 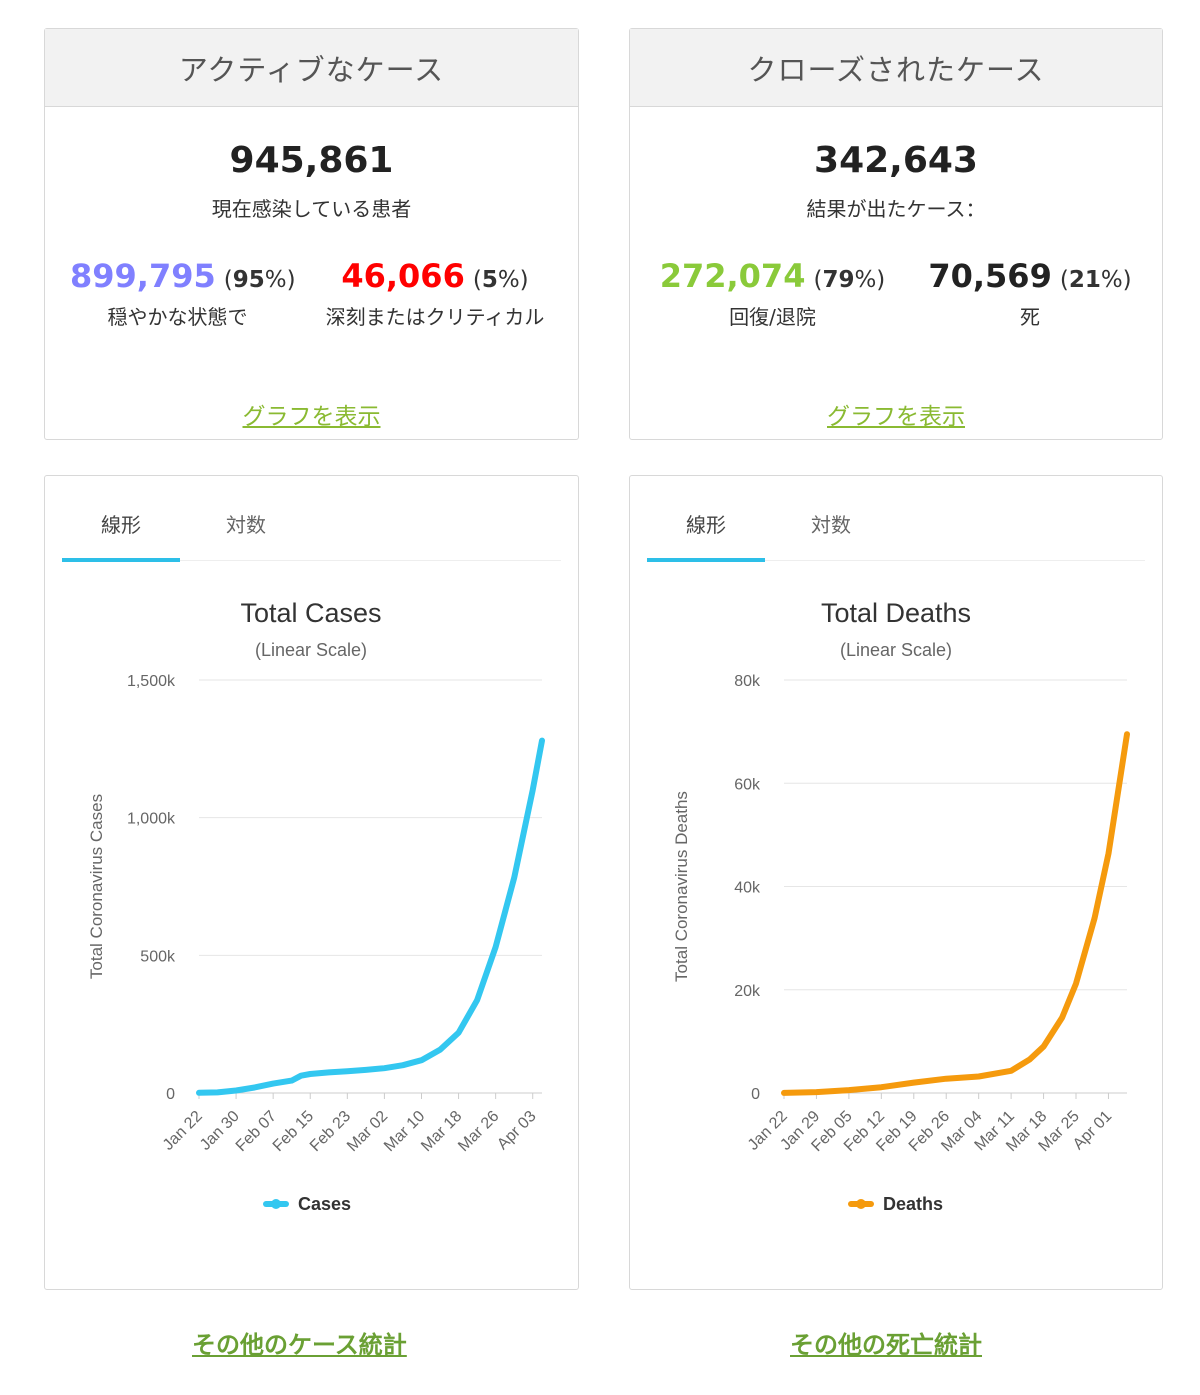 I want to click on x-tick-label: Mar 26, so click(x=478, y=1131).